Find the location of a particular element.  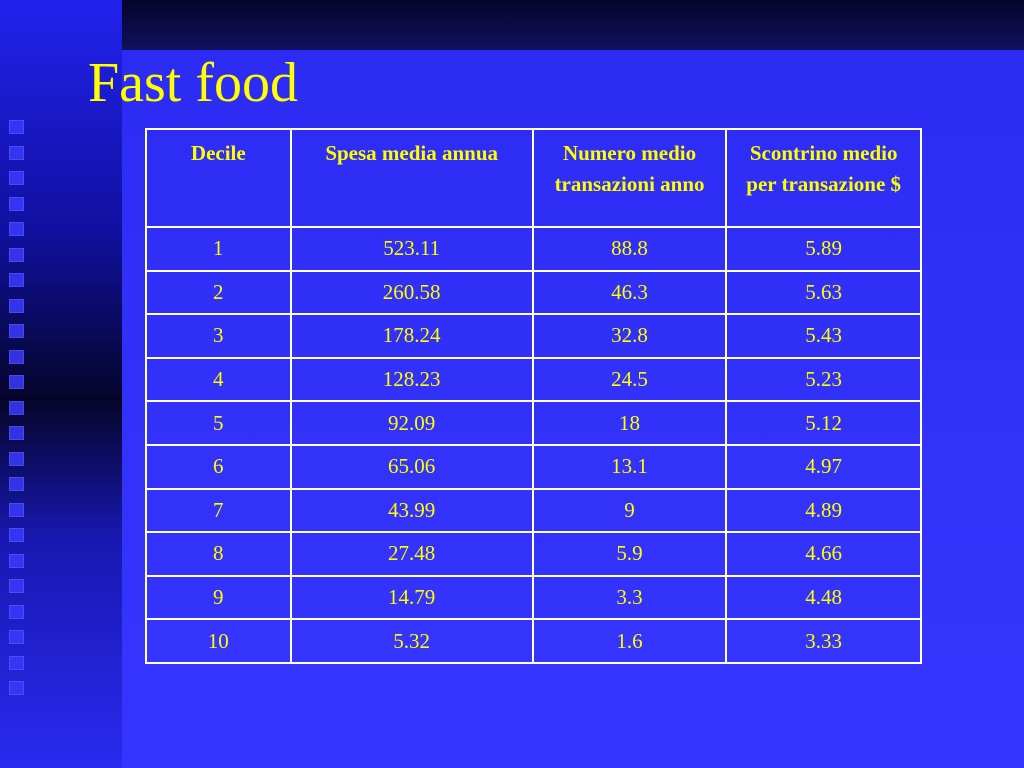

table-cell: 7 is located at coordinates (218, 510).